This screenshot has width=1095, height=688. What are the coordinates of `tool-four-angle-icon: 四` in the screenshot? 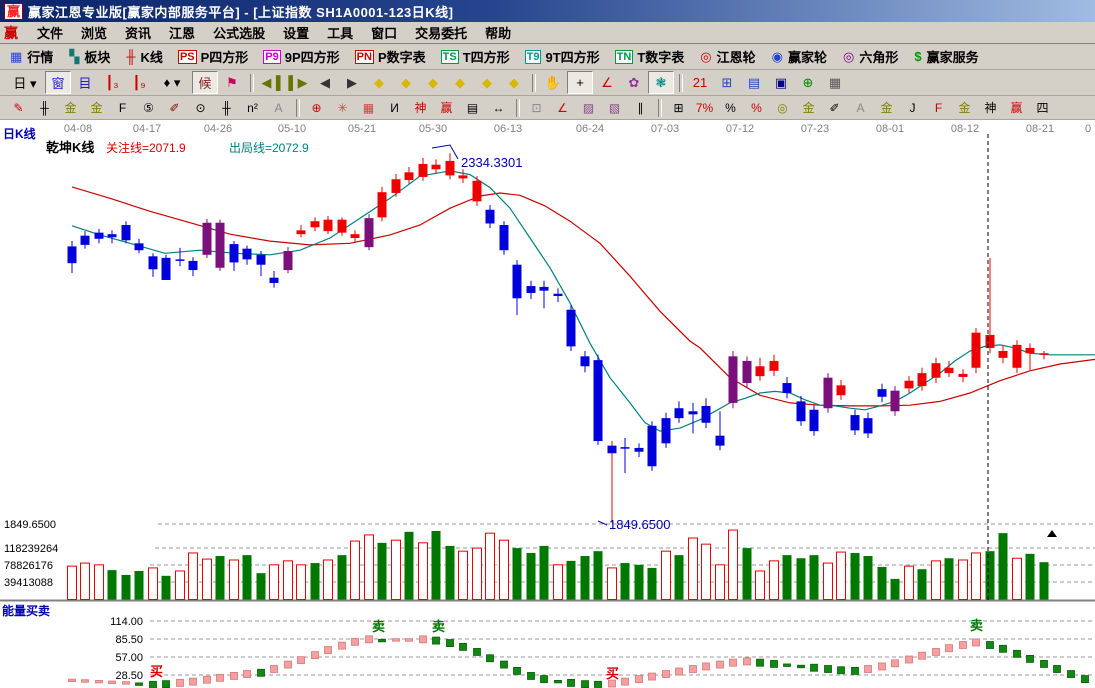 It's located at (1042, 108).